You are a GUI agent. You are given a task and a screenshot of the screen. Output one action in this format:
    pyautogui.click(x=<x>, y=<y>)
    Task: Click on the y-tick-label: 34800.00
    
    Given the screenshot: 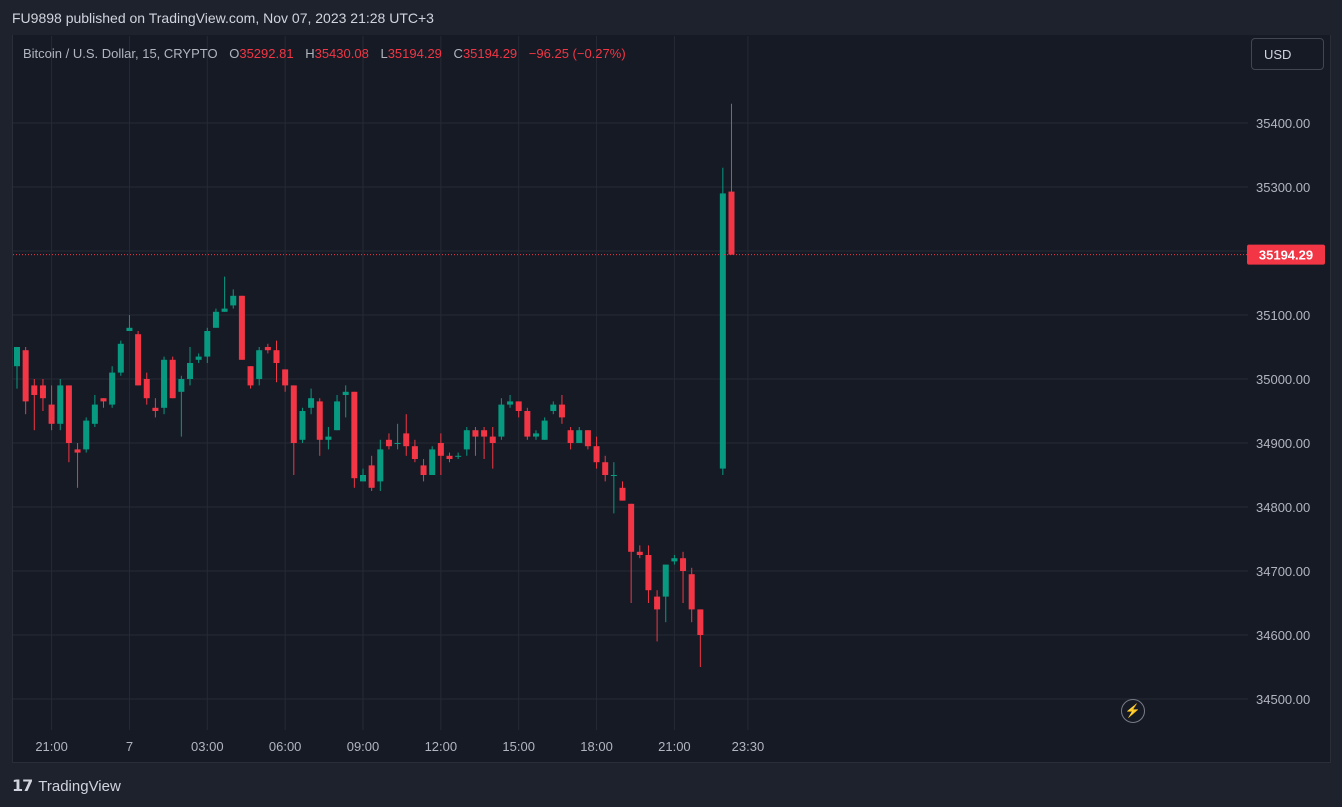 What is the action you would take?
    pyautogui.click(x=1283, y=507)
    